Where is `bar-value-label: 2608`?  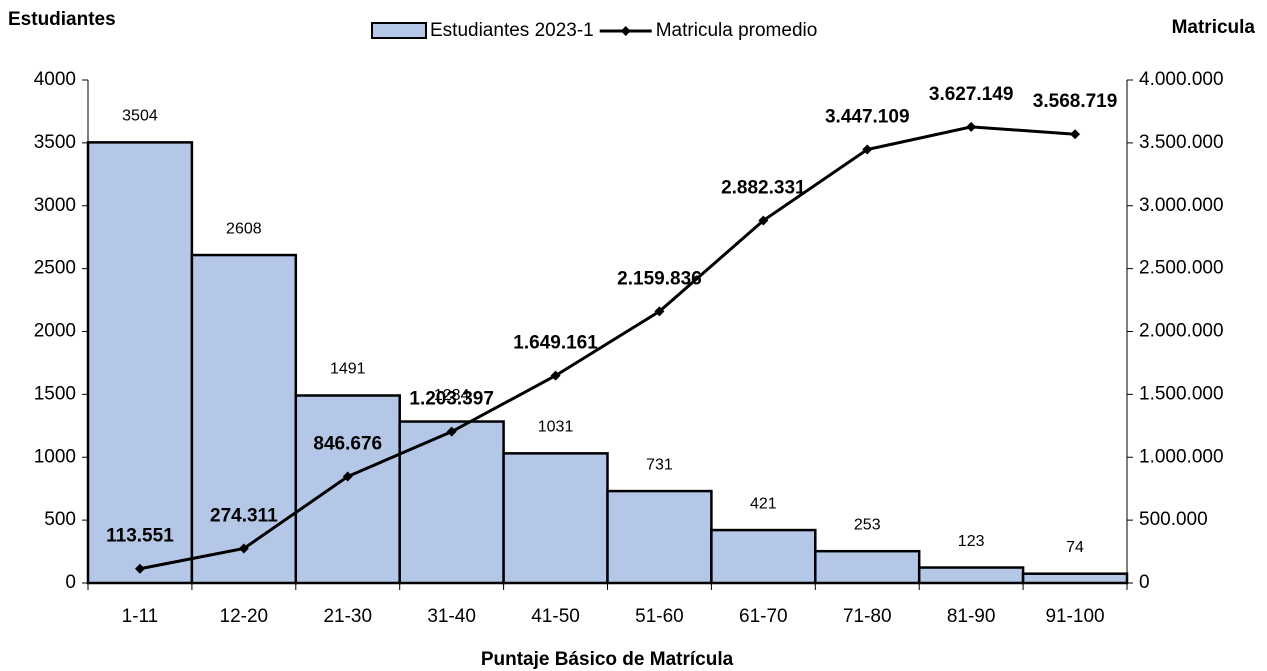 bar-value-label: 2608 is located at coordinates (244, 228).